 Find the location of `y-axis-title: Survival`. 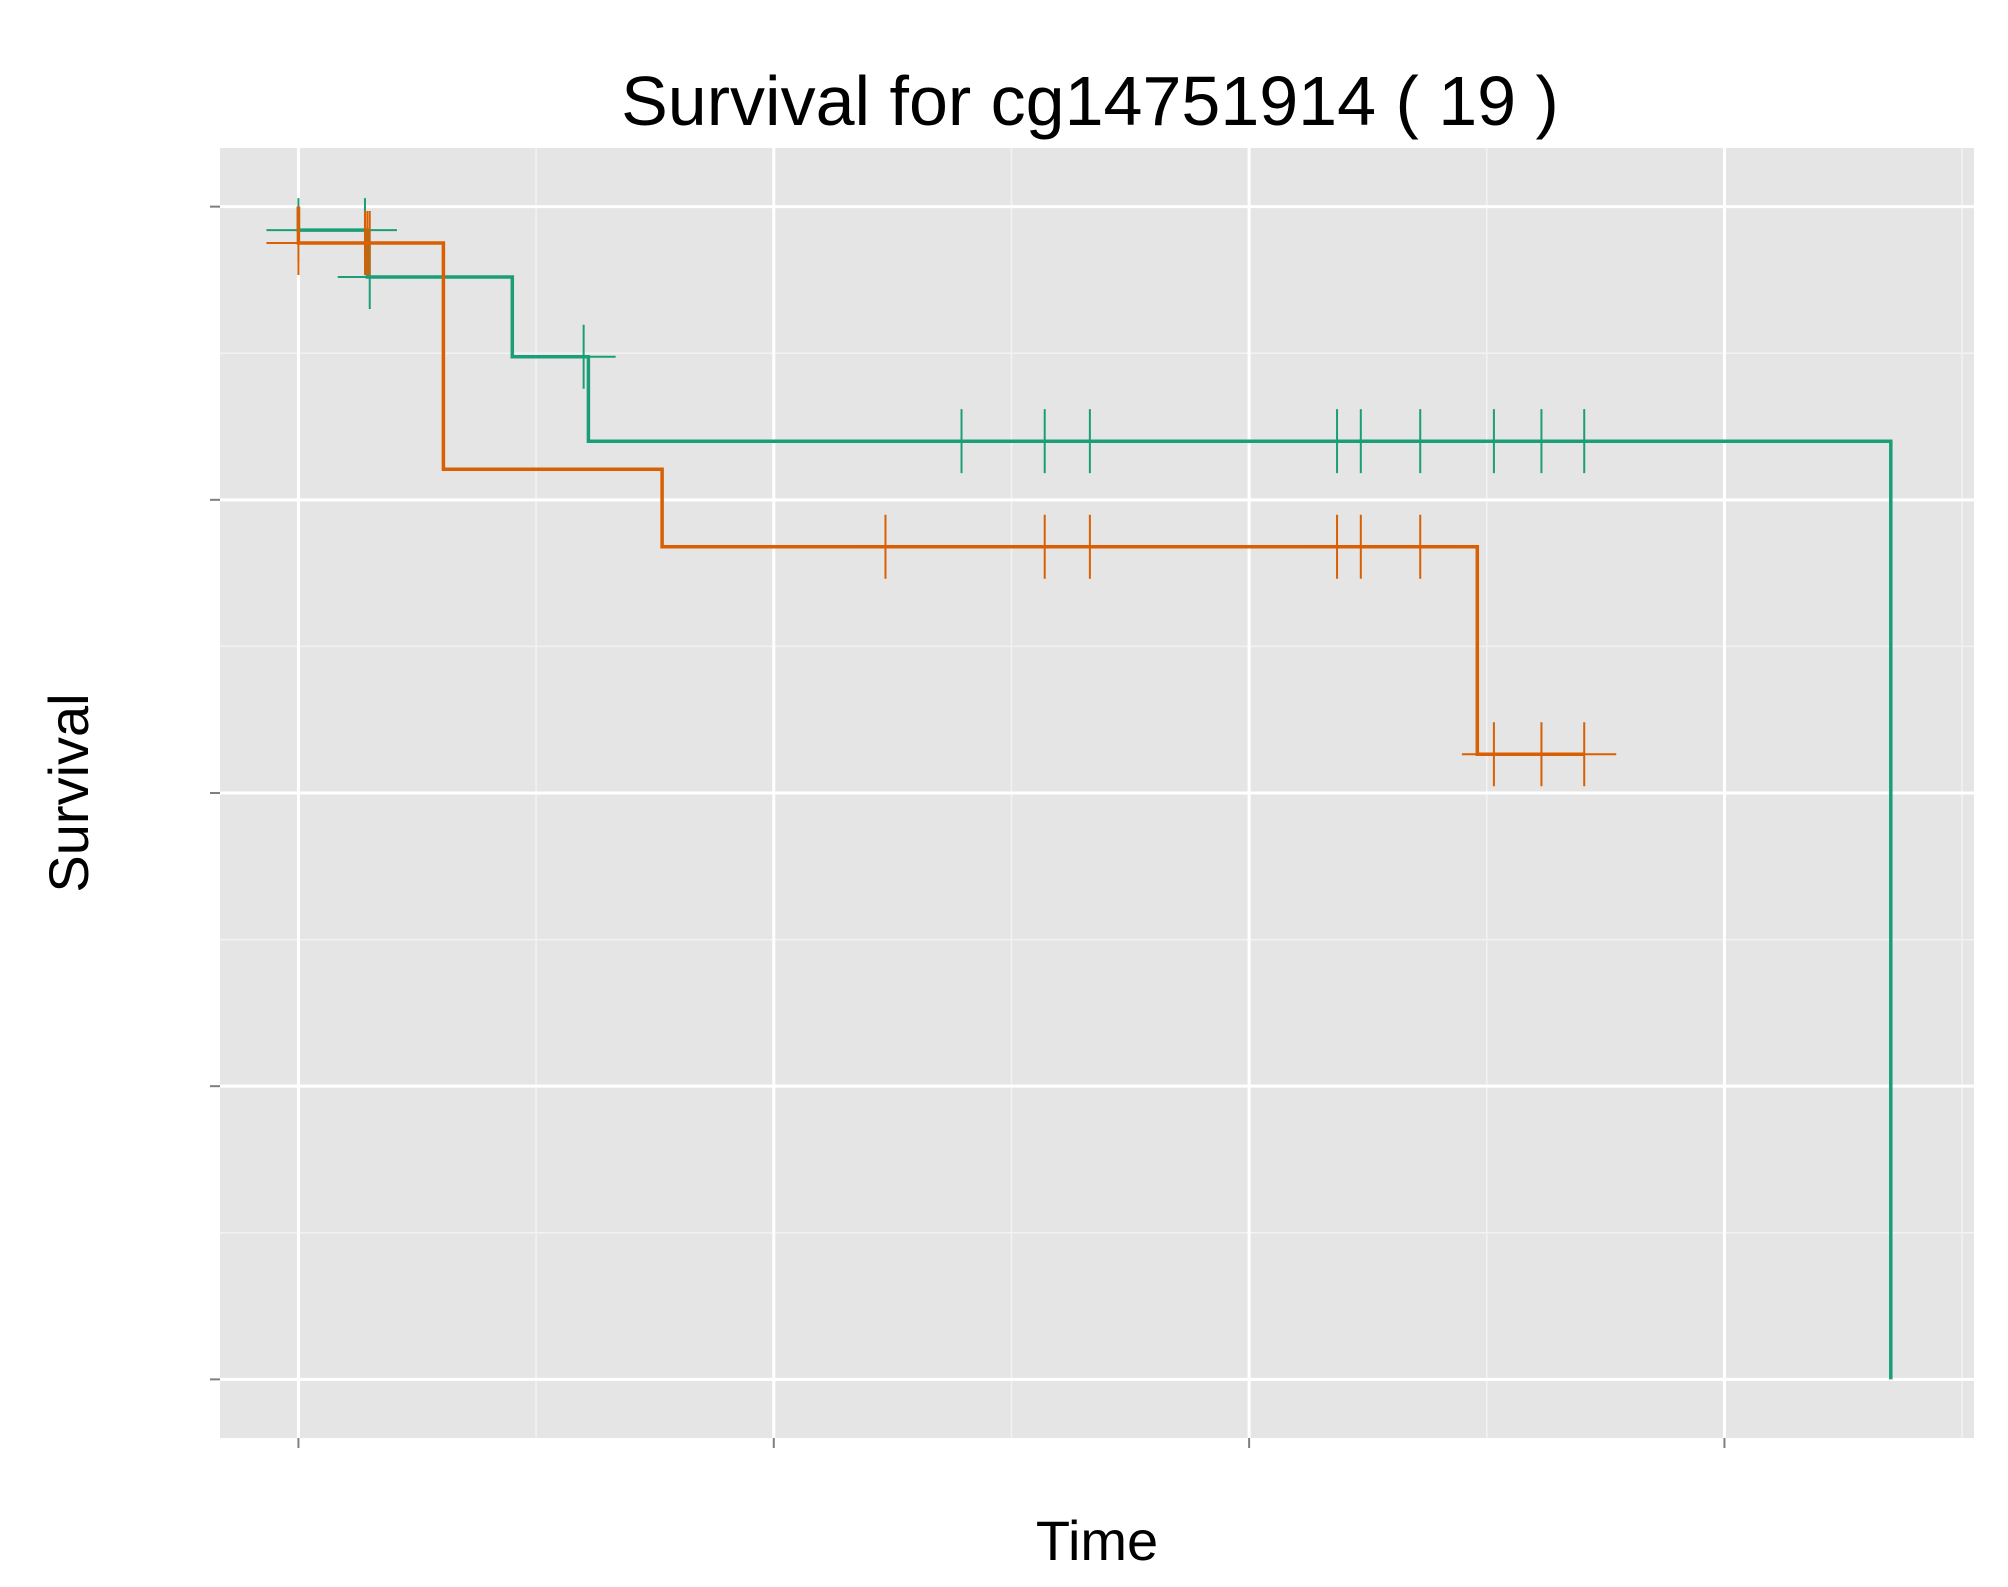

y-axis-title: Survival is located at coordinates (68, 792).